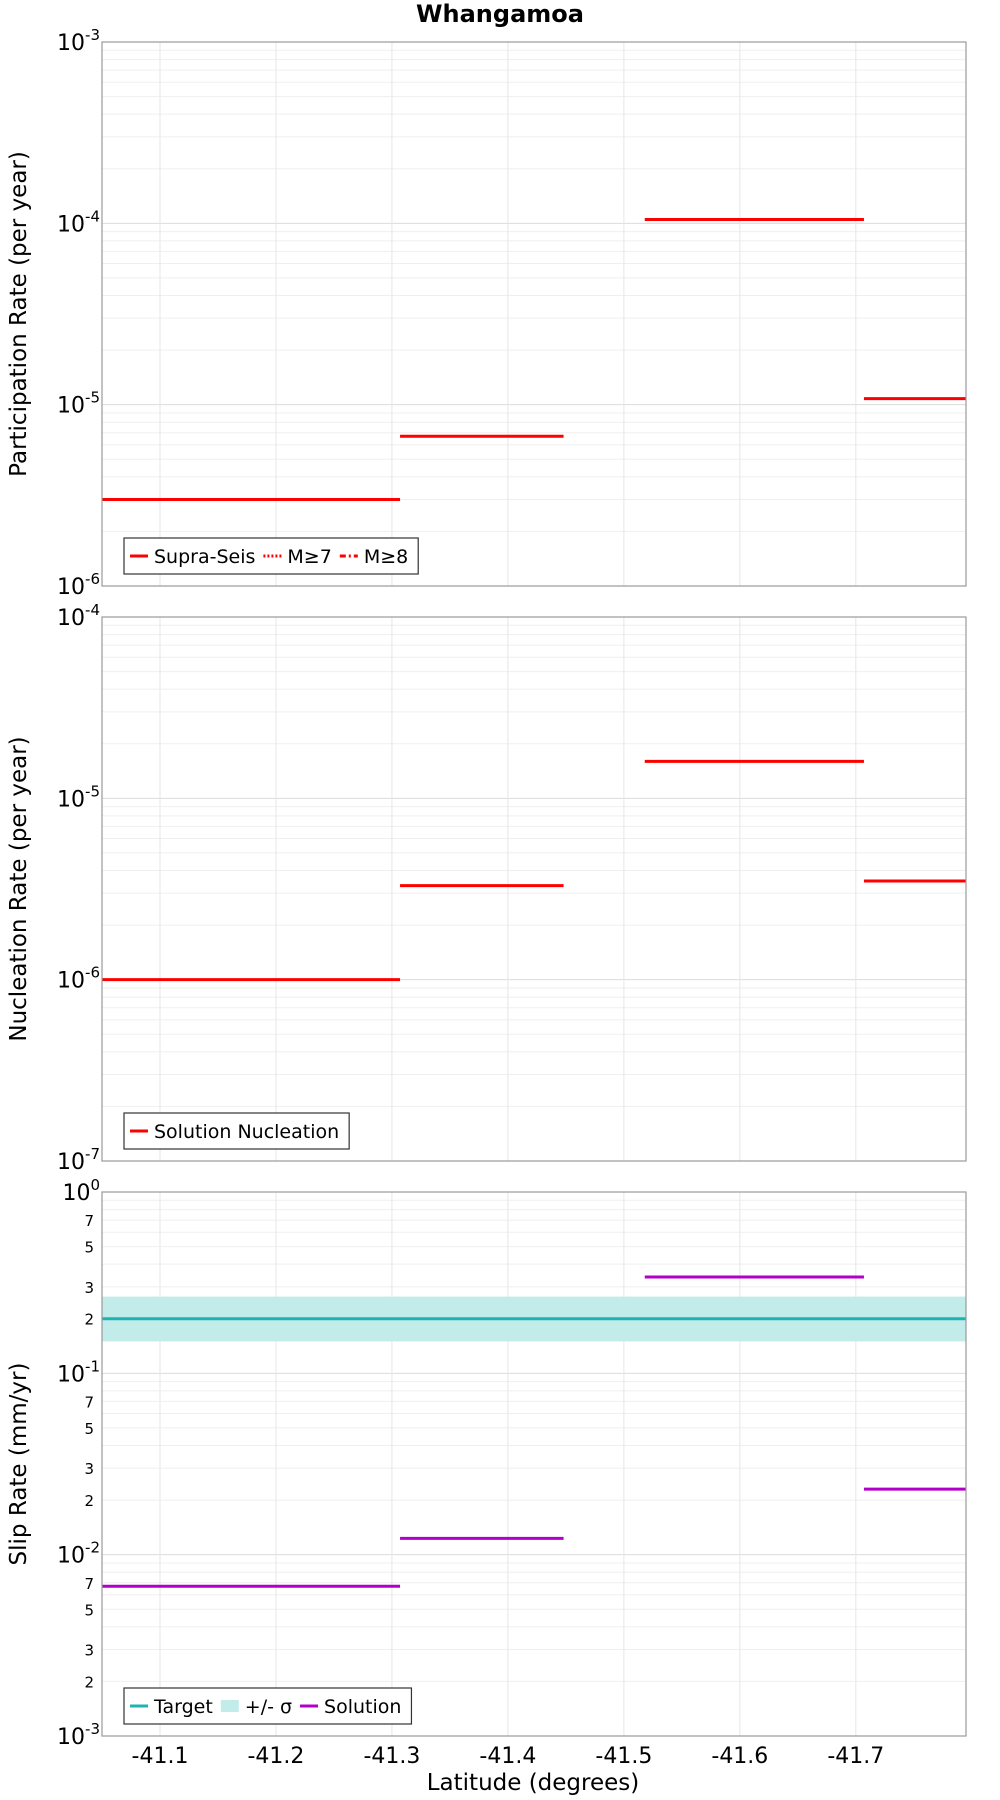  Describe the element at coordinates (89, 1584) in the screenshot. I see `panel-3-y-minor-tick-label-4: 7` at that location.